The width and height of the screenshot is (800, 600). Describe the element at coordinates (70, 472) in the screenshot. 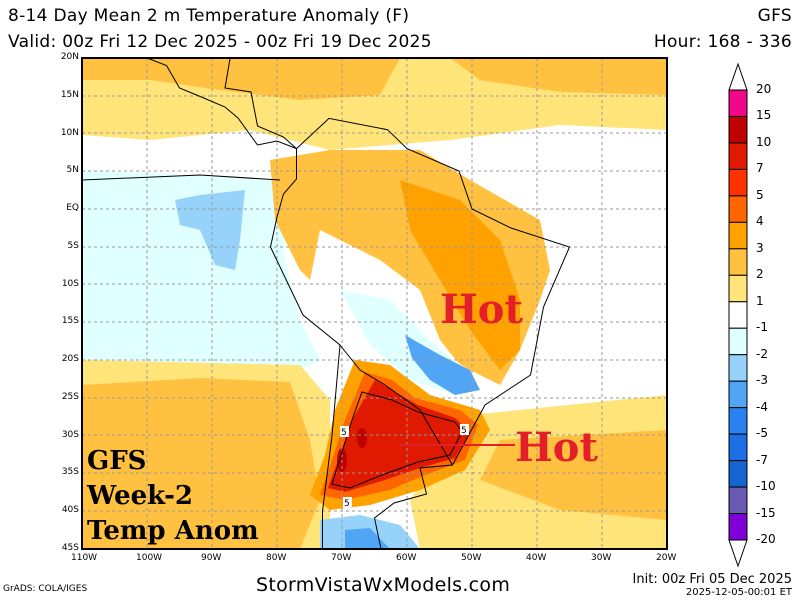

I see `lat-label: 35S` at that location.